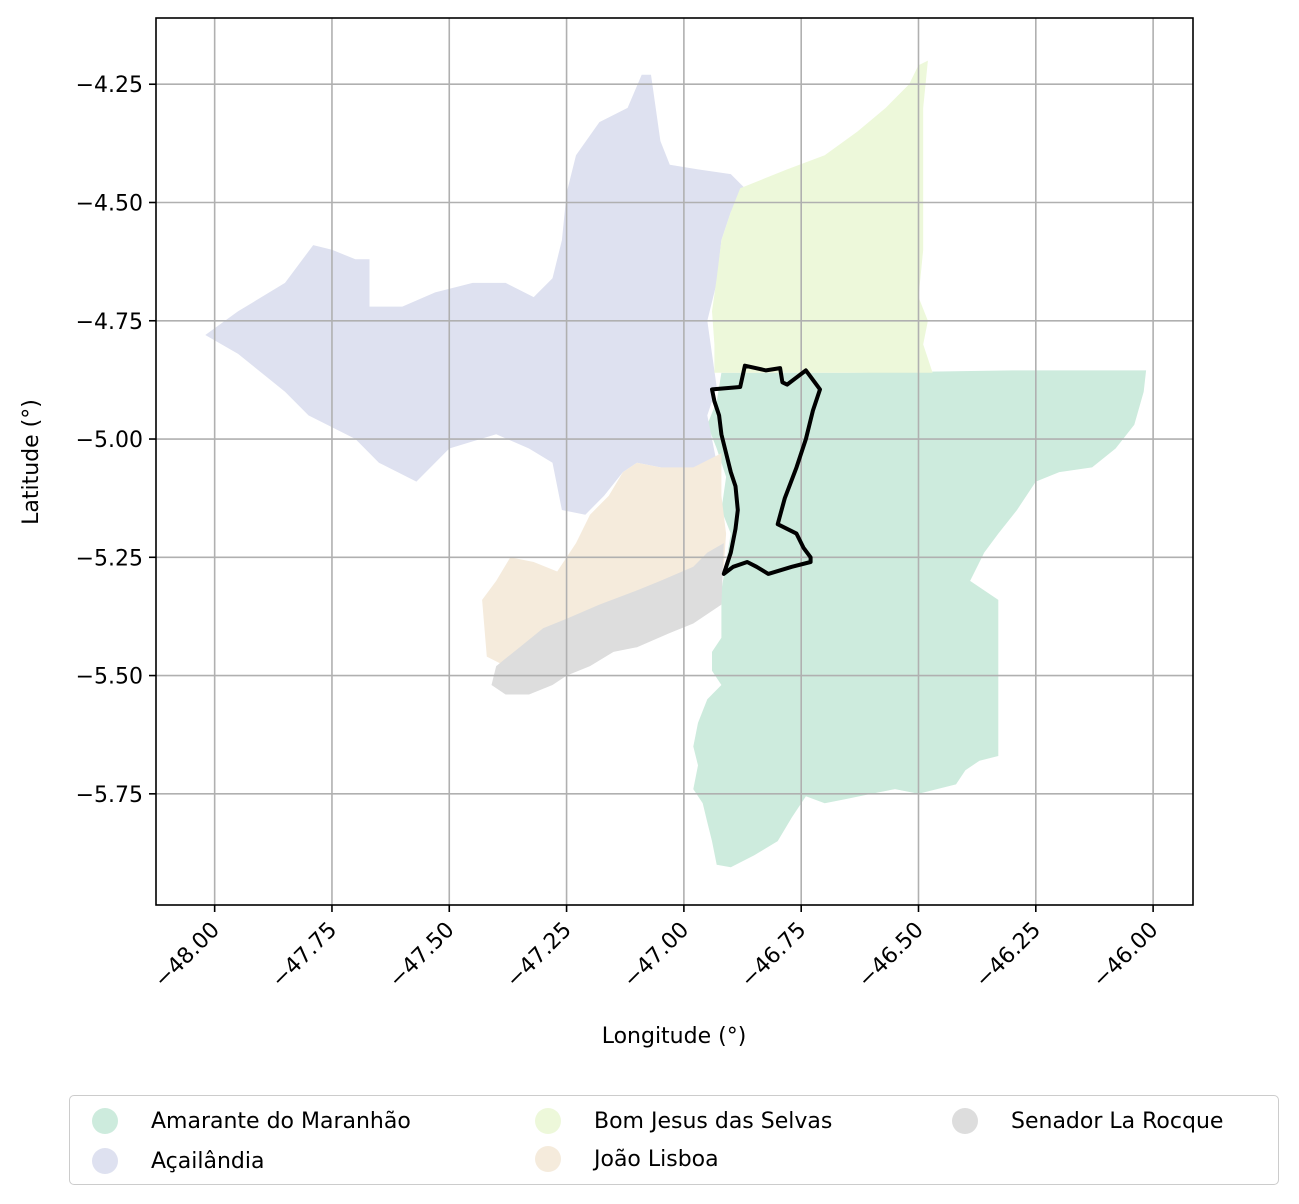  I want to click on y-tick-label: −5.25, so click(109, 558).